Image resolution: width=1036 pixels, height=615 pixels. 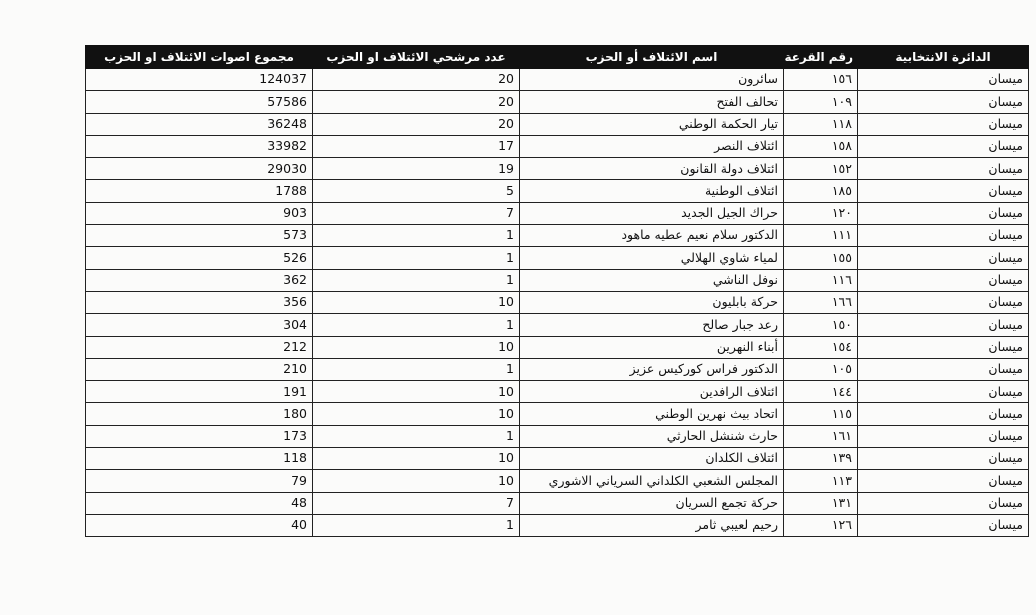 What do you see at coordinates (820, 481) in the screenshot?
I see `ballot-number-cell: ١١٣` at bounding box center [820, 481].